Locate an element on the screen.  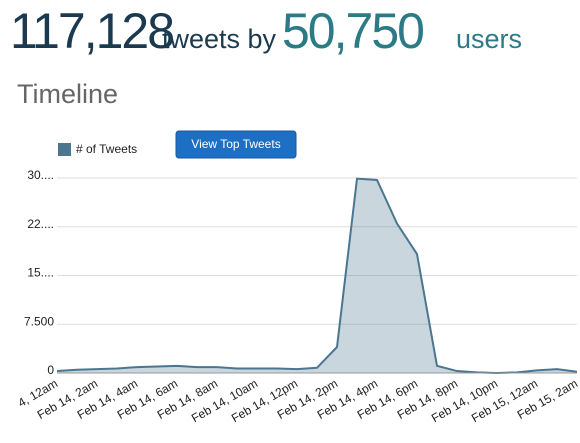
legend-swatch is located at coordinates (64, 149).